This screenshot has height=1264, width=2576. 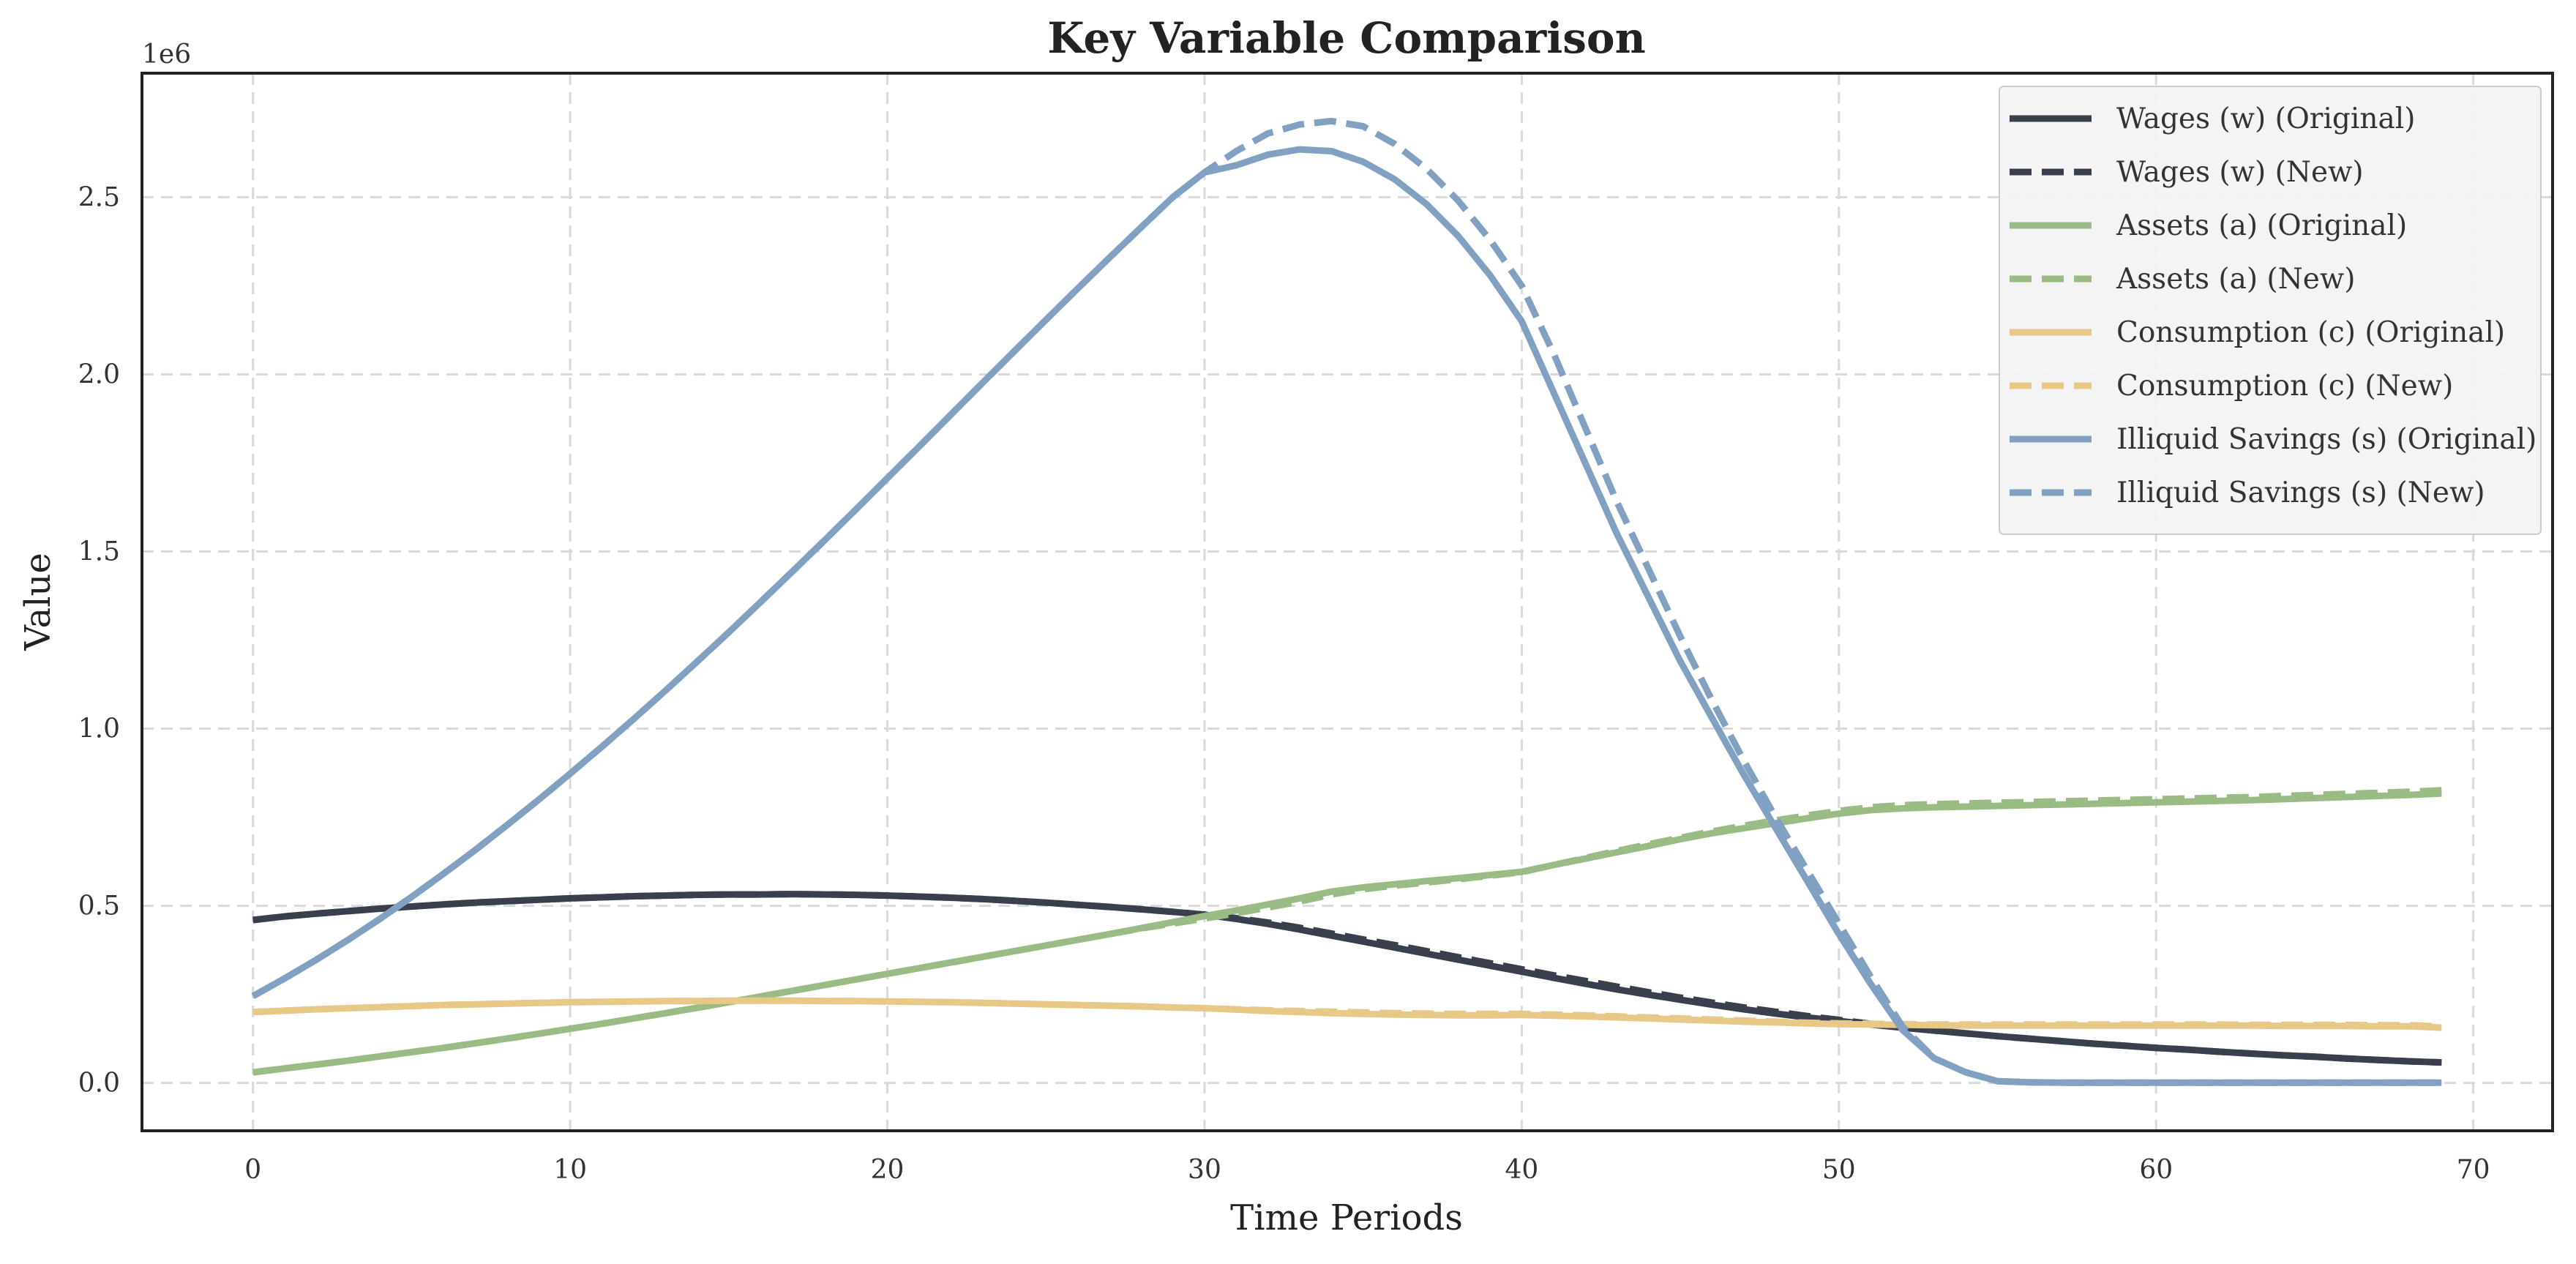 I want to click on series-line-wages-w-original, so click(x=1347, y=978).